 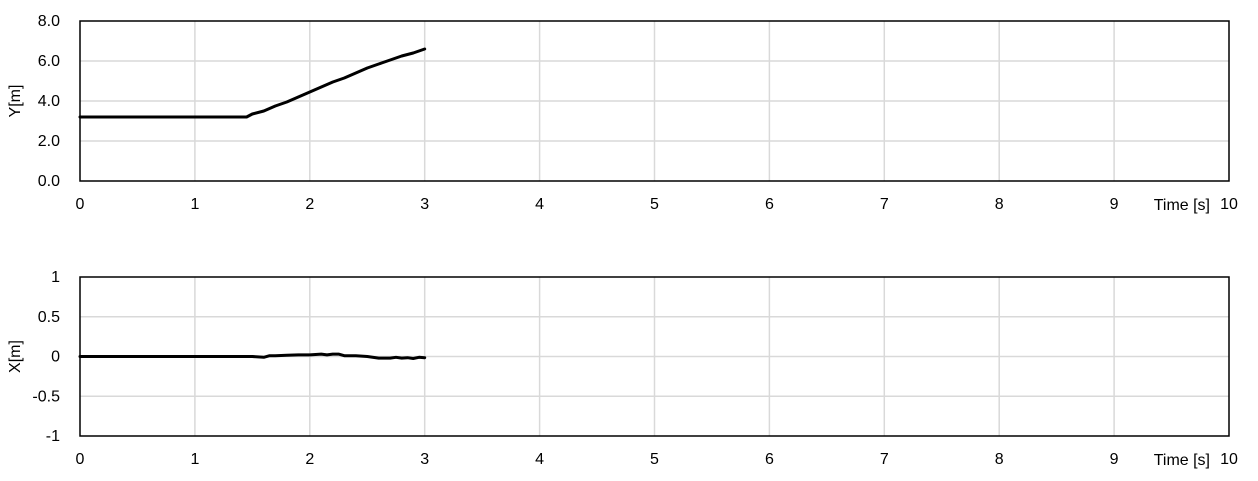 I want to click on y-tick-label: 8.0, so click(x=49, y=21).